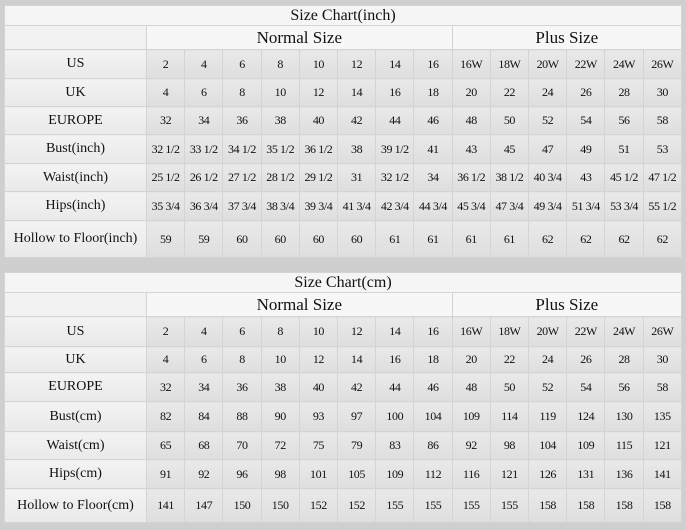 The height and width of the screenshot is (530, 686). I want to click on table-cell: 86, so click(433, 445).